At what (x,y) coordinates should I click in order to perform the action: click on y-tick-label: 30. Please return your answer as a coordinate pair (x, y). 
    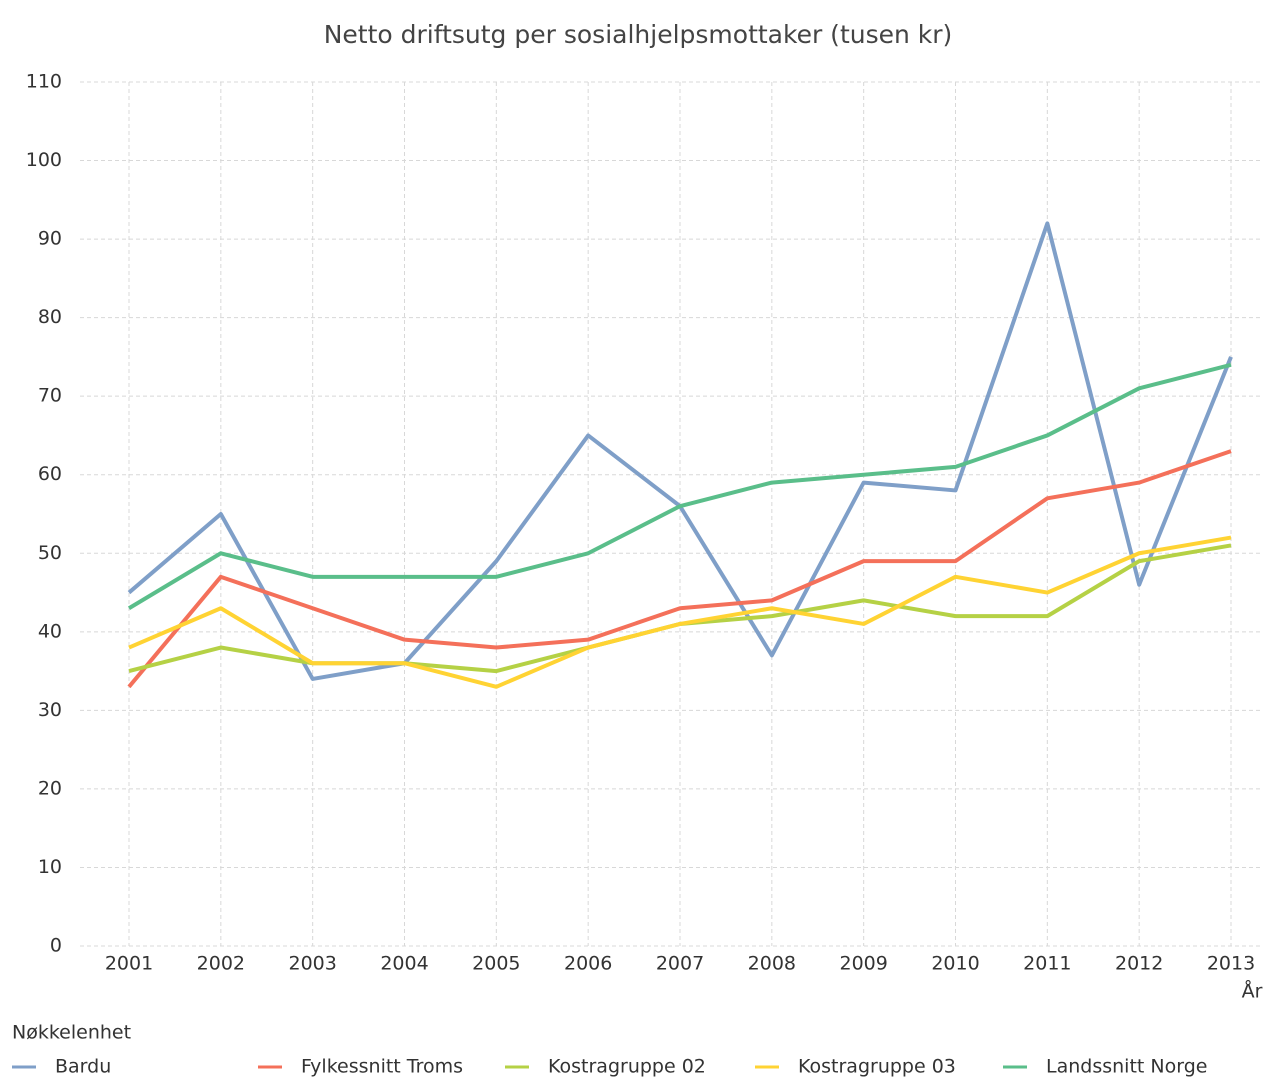
    Looking at the image, I should click on (50, 710).